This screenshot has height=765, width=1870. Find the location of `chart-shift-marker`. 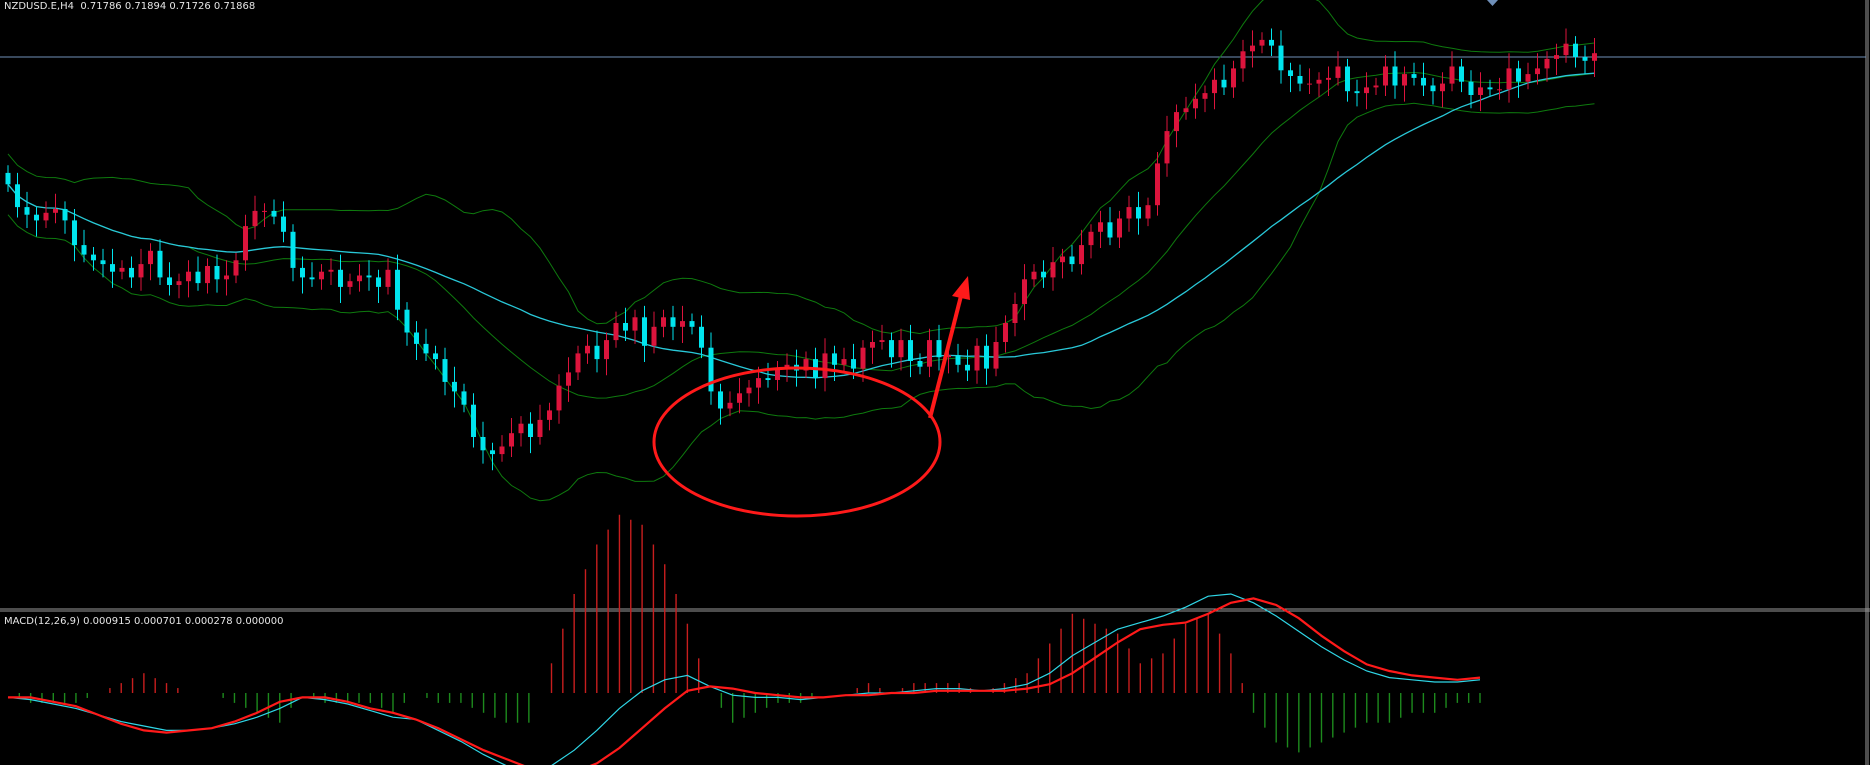

chart-shift-marker is located at coordinates (1492, 3).